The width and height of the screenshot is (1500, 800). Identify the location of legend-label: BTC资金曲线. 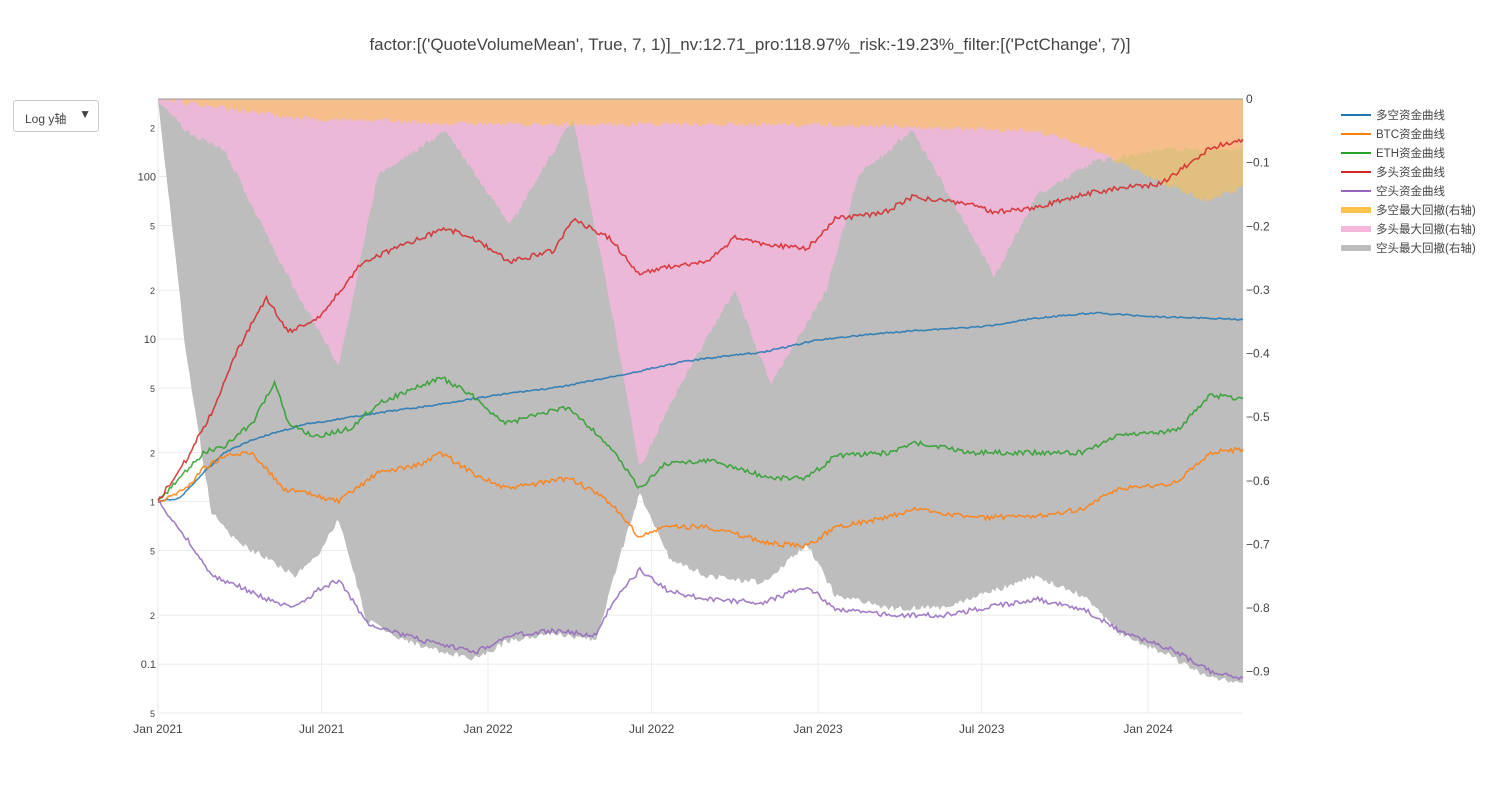
(1410, 134).